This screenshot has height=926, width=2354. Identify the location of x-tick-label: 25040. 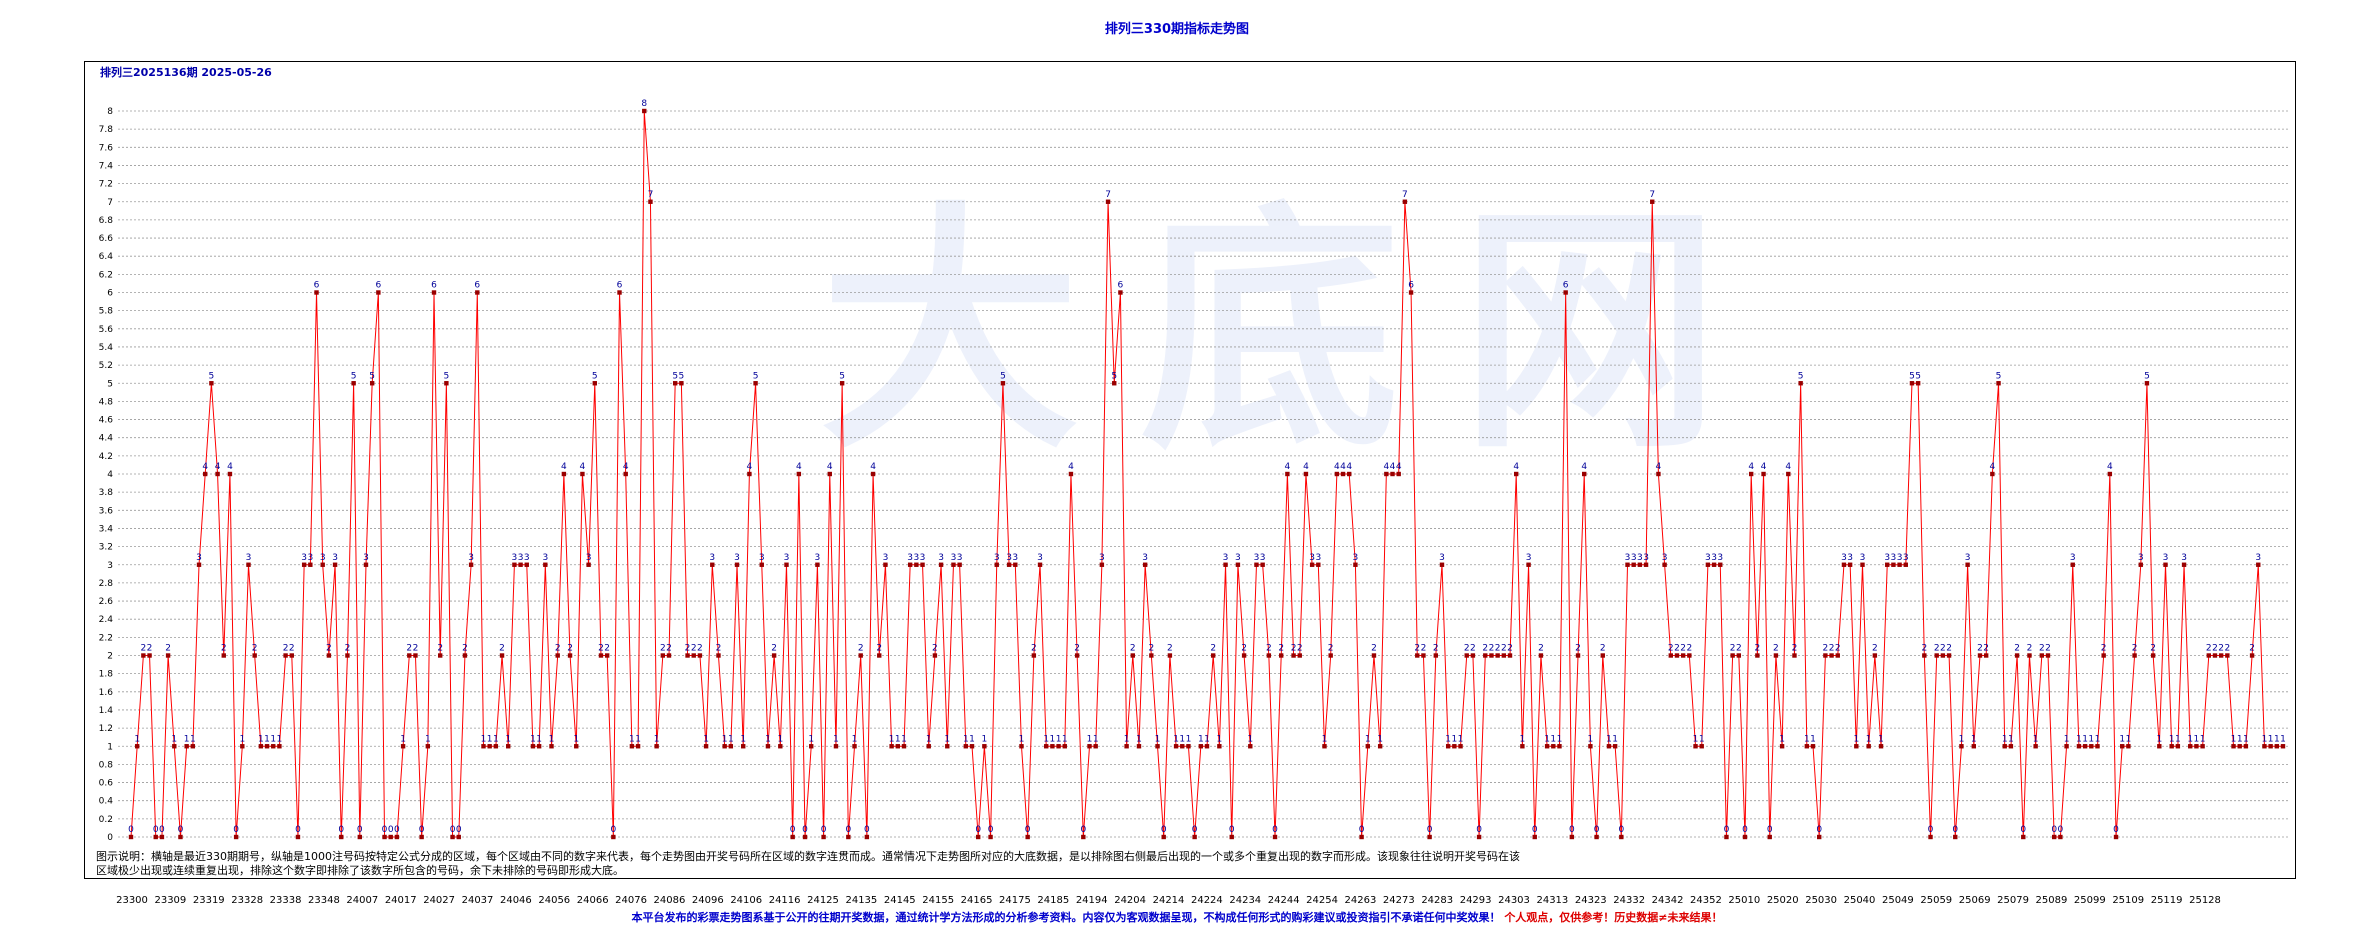
(1860, 900).